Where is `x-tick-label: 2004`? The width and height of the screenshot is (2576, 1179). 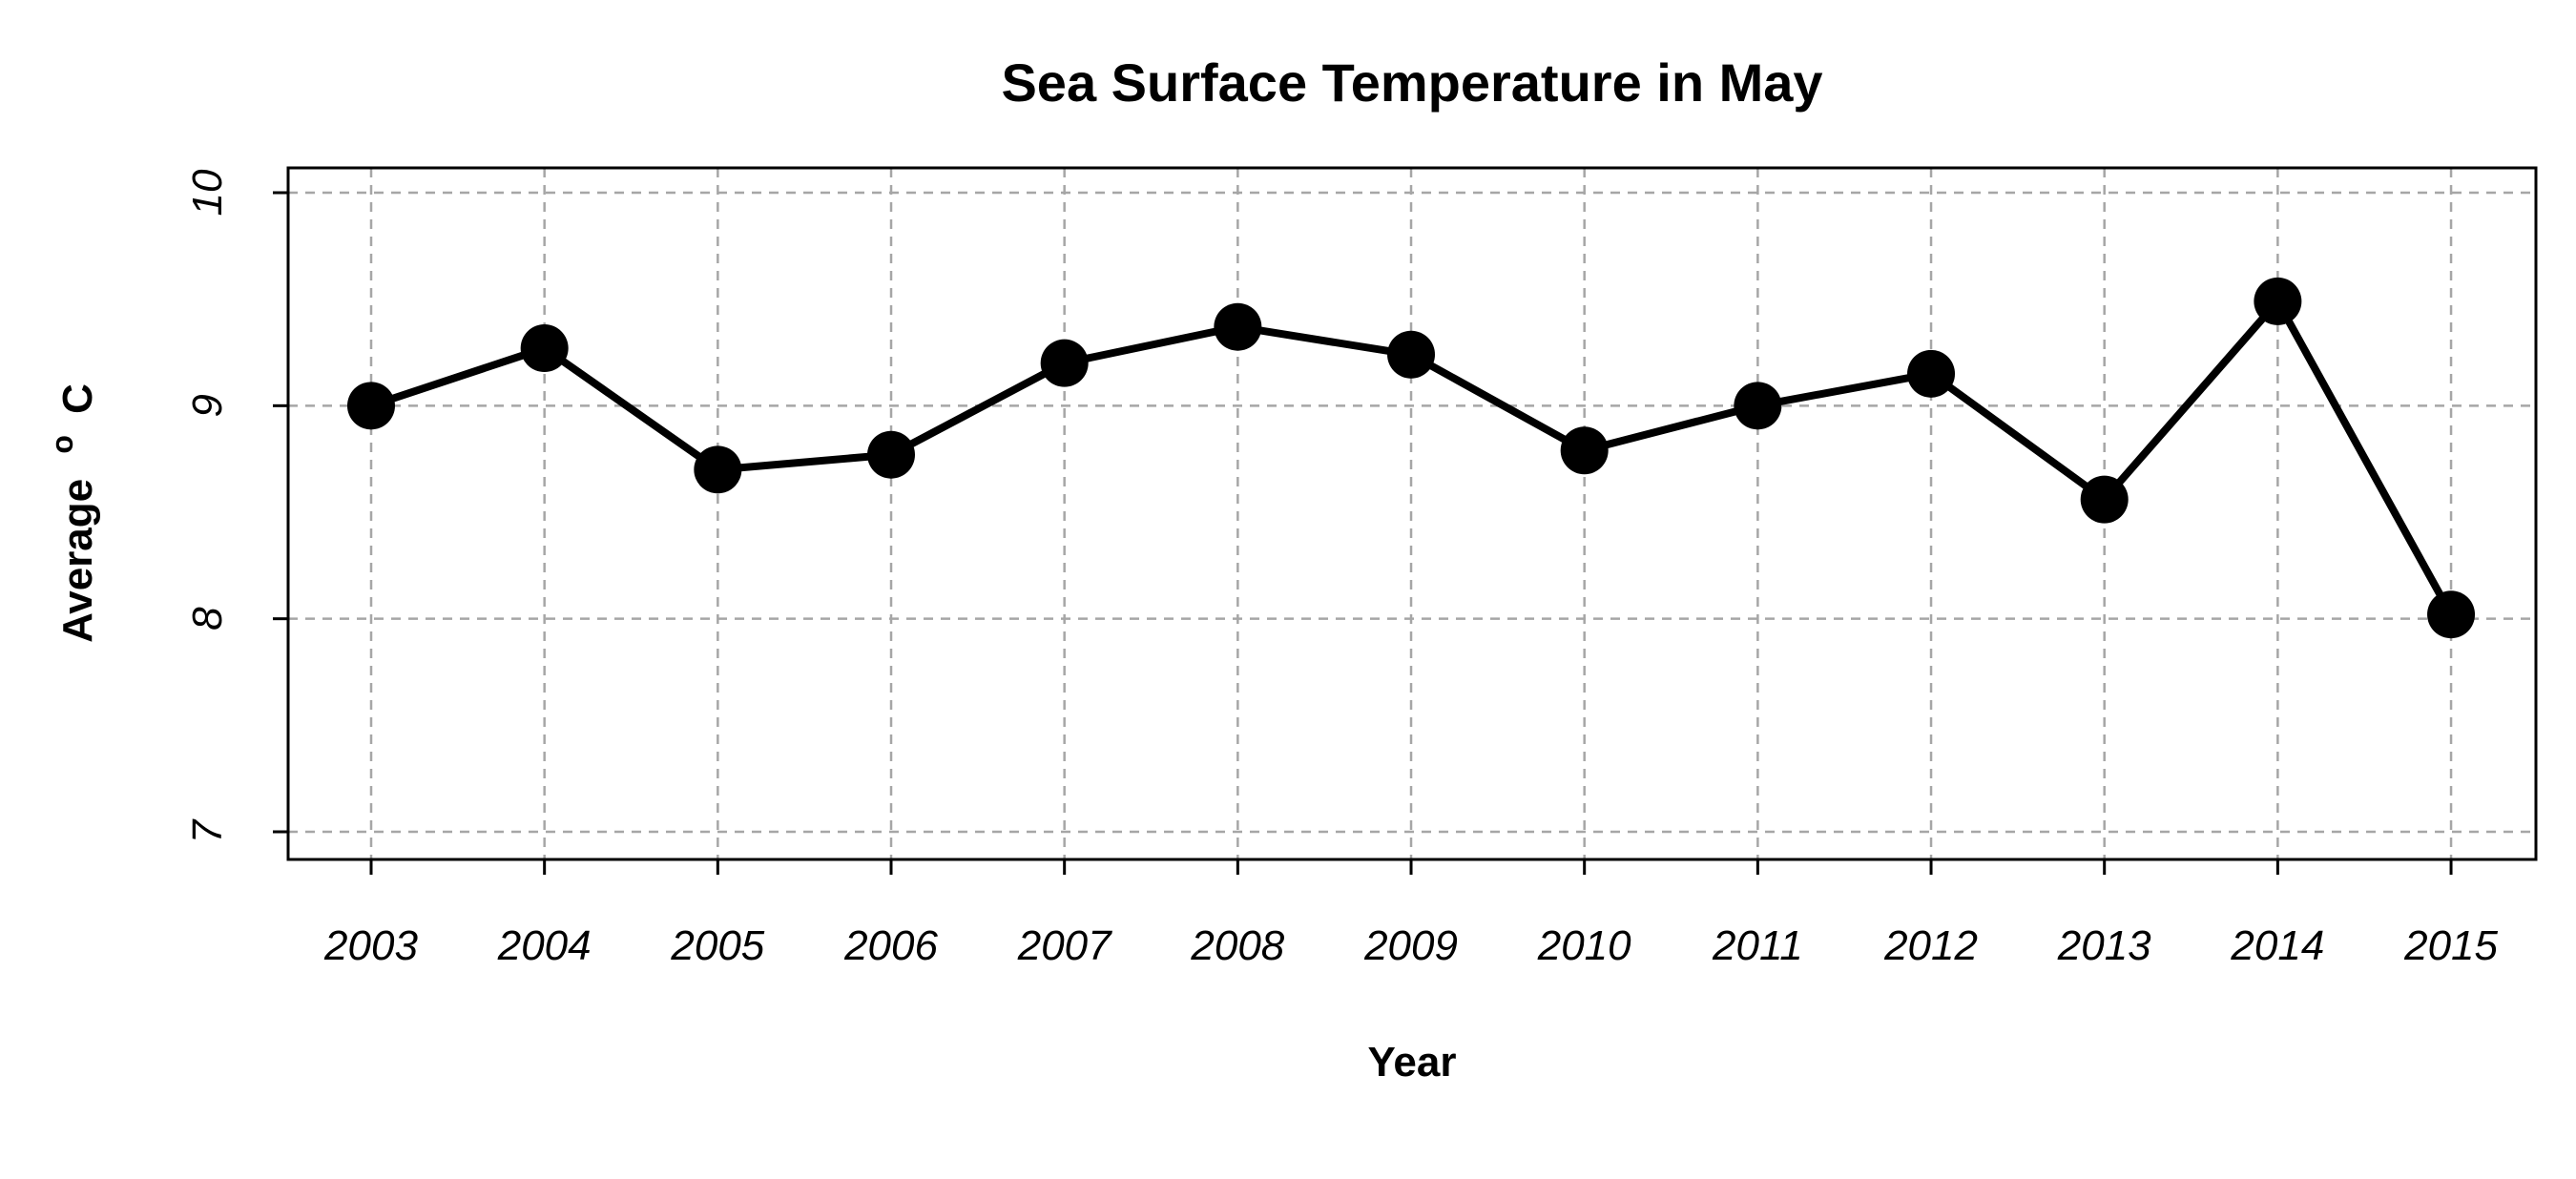 x-tick-label: 2004 is located at coordinates (544, 946).